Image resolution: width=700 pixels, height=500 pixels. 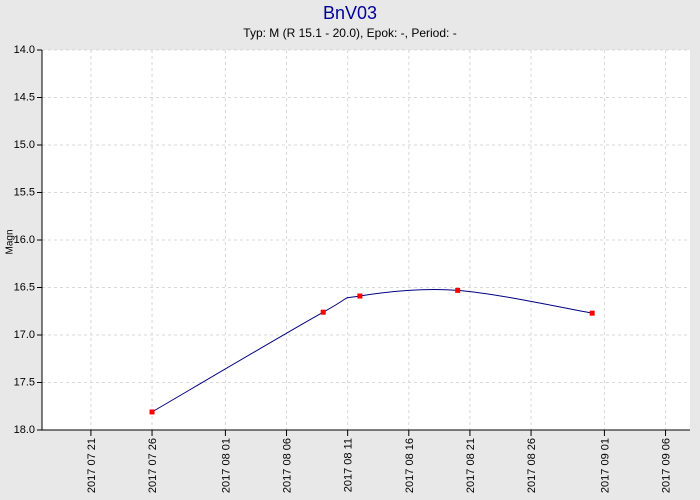 I want to click on x-tick-label: 2017 08 21, so click(x=471, y=465).